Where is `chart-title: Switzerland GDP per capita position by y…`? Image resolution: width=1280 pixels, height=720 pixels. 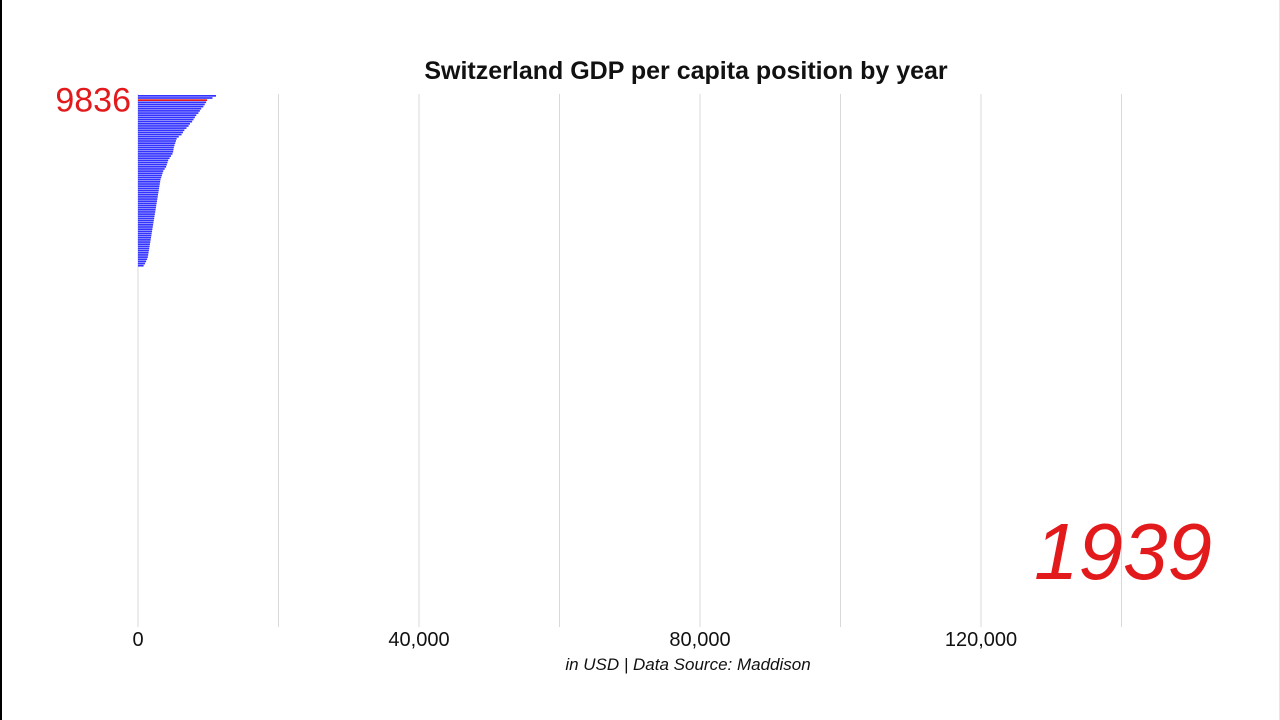 chart-title: Switzerland GDP per capita position by y… is located at coordinates (686, 71).